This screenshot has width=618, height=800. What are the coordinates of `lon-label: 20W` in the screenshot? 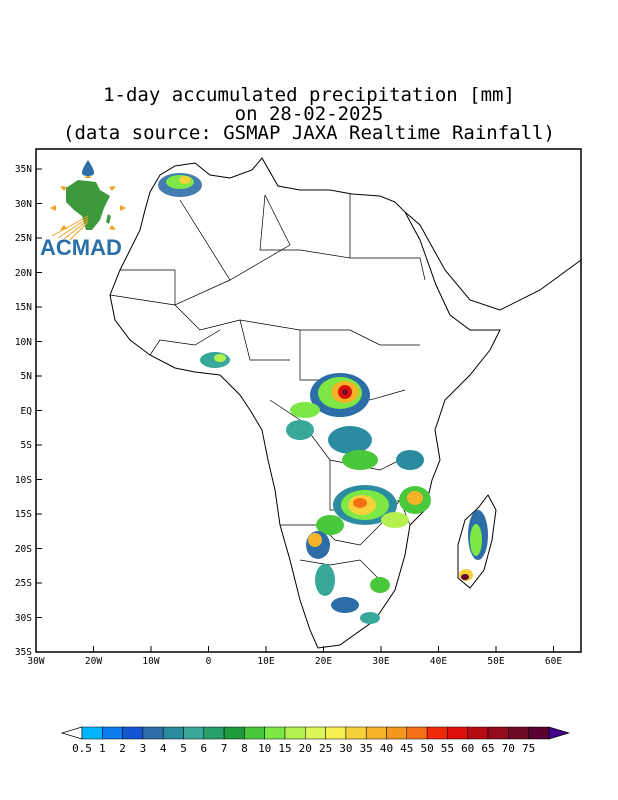 It's located at (93, 661).